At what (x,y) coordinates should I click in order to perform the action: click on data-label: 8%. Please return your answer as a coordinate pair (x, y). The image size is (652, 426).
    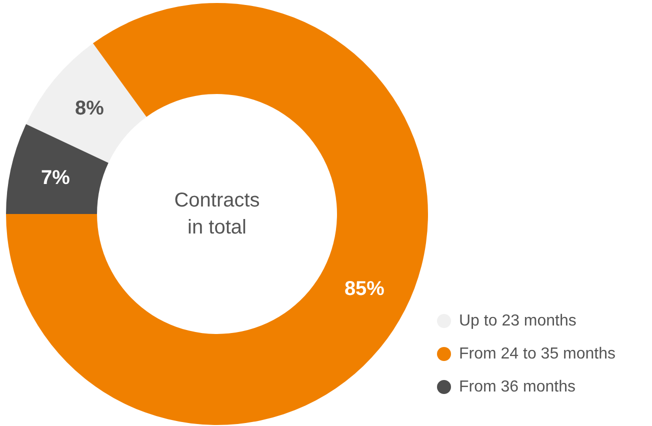
    Looking at the image, I should click on (89, 109).